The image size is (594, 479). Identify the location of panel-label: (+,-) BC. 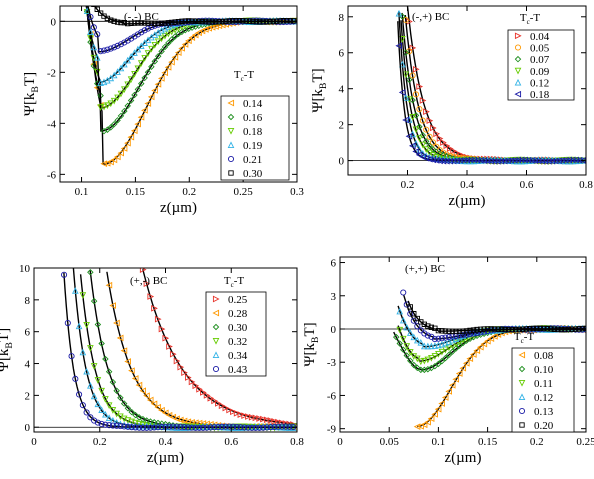
(148, 281).